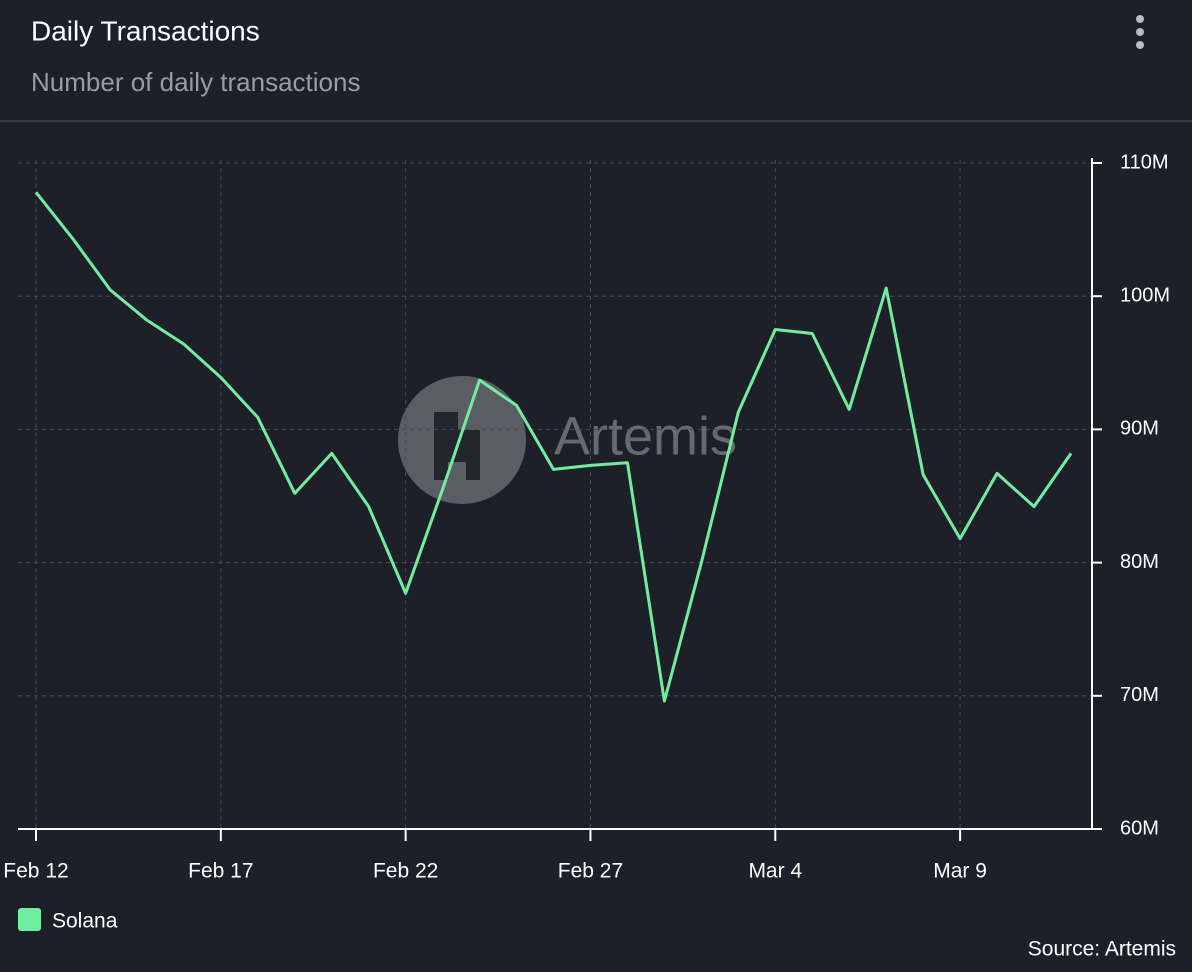 The width and height of the screenshot is (1192, 972). Describe the element at coordinates (960, 871) in the screenshot. I see `x-tick-label: Mar 9` at that location.